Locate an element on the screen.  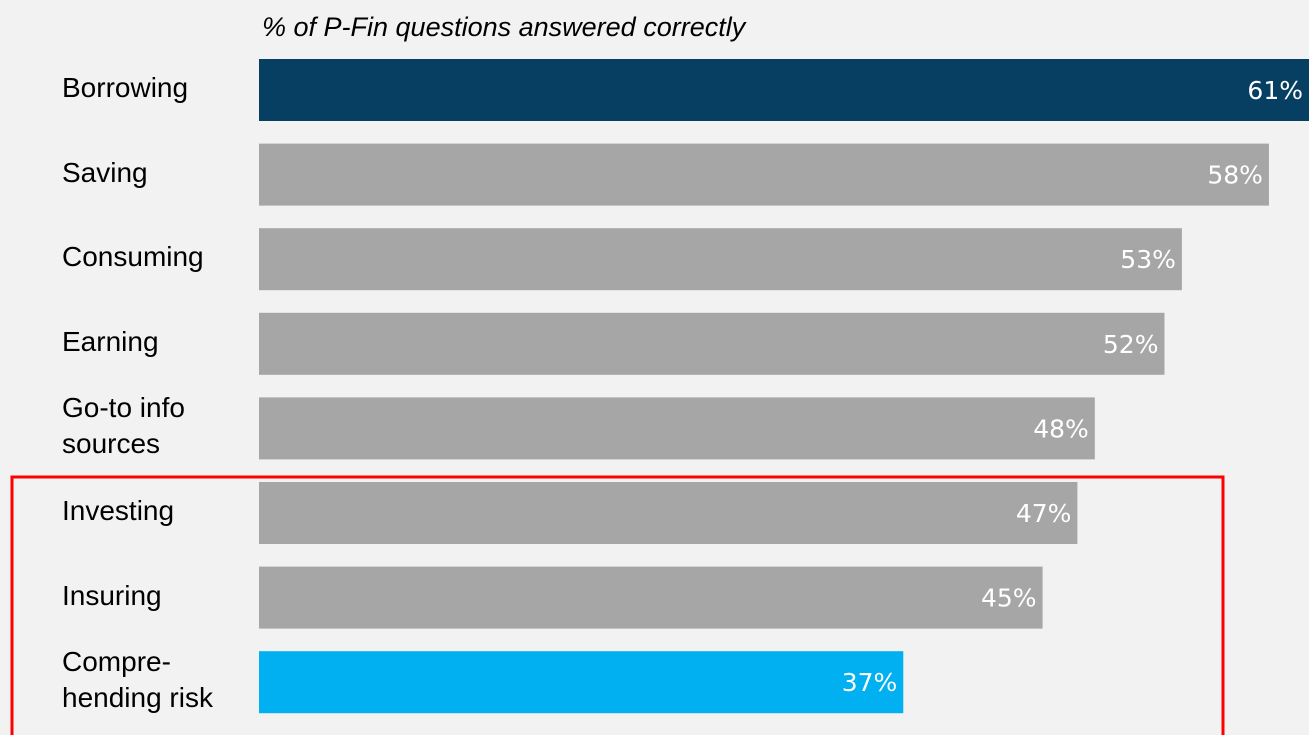
value-label: 45% is located at coordinates (1009, 598).